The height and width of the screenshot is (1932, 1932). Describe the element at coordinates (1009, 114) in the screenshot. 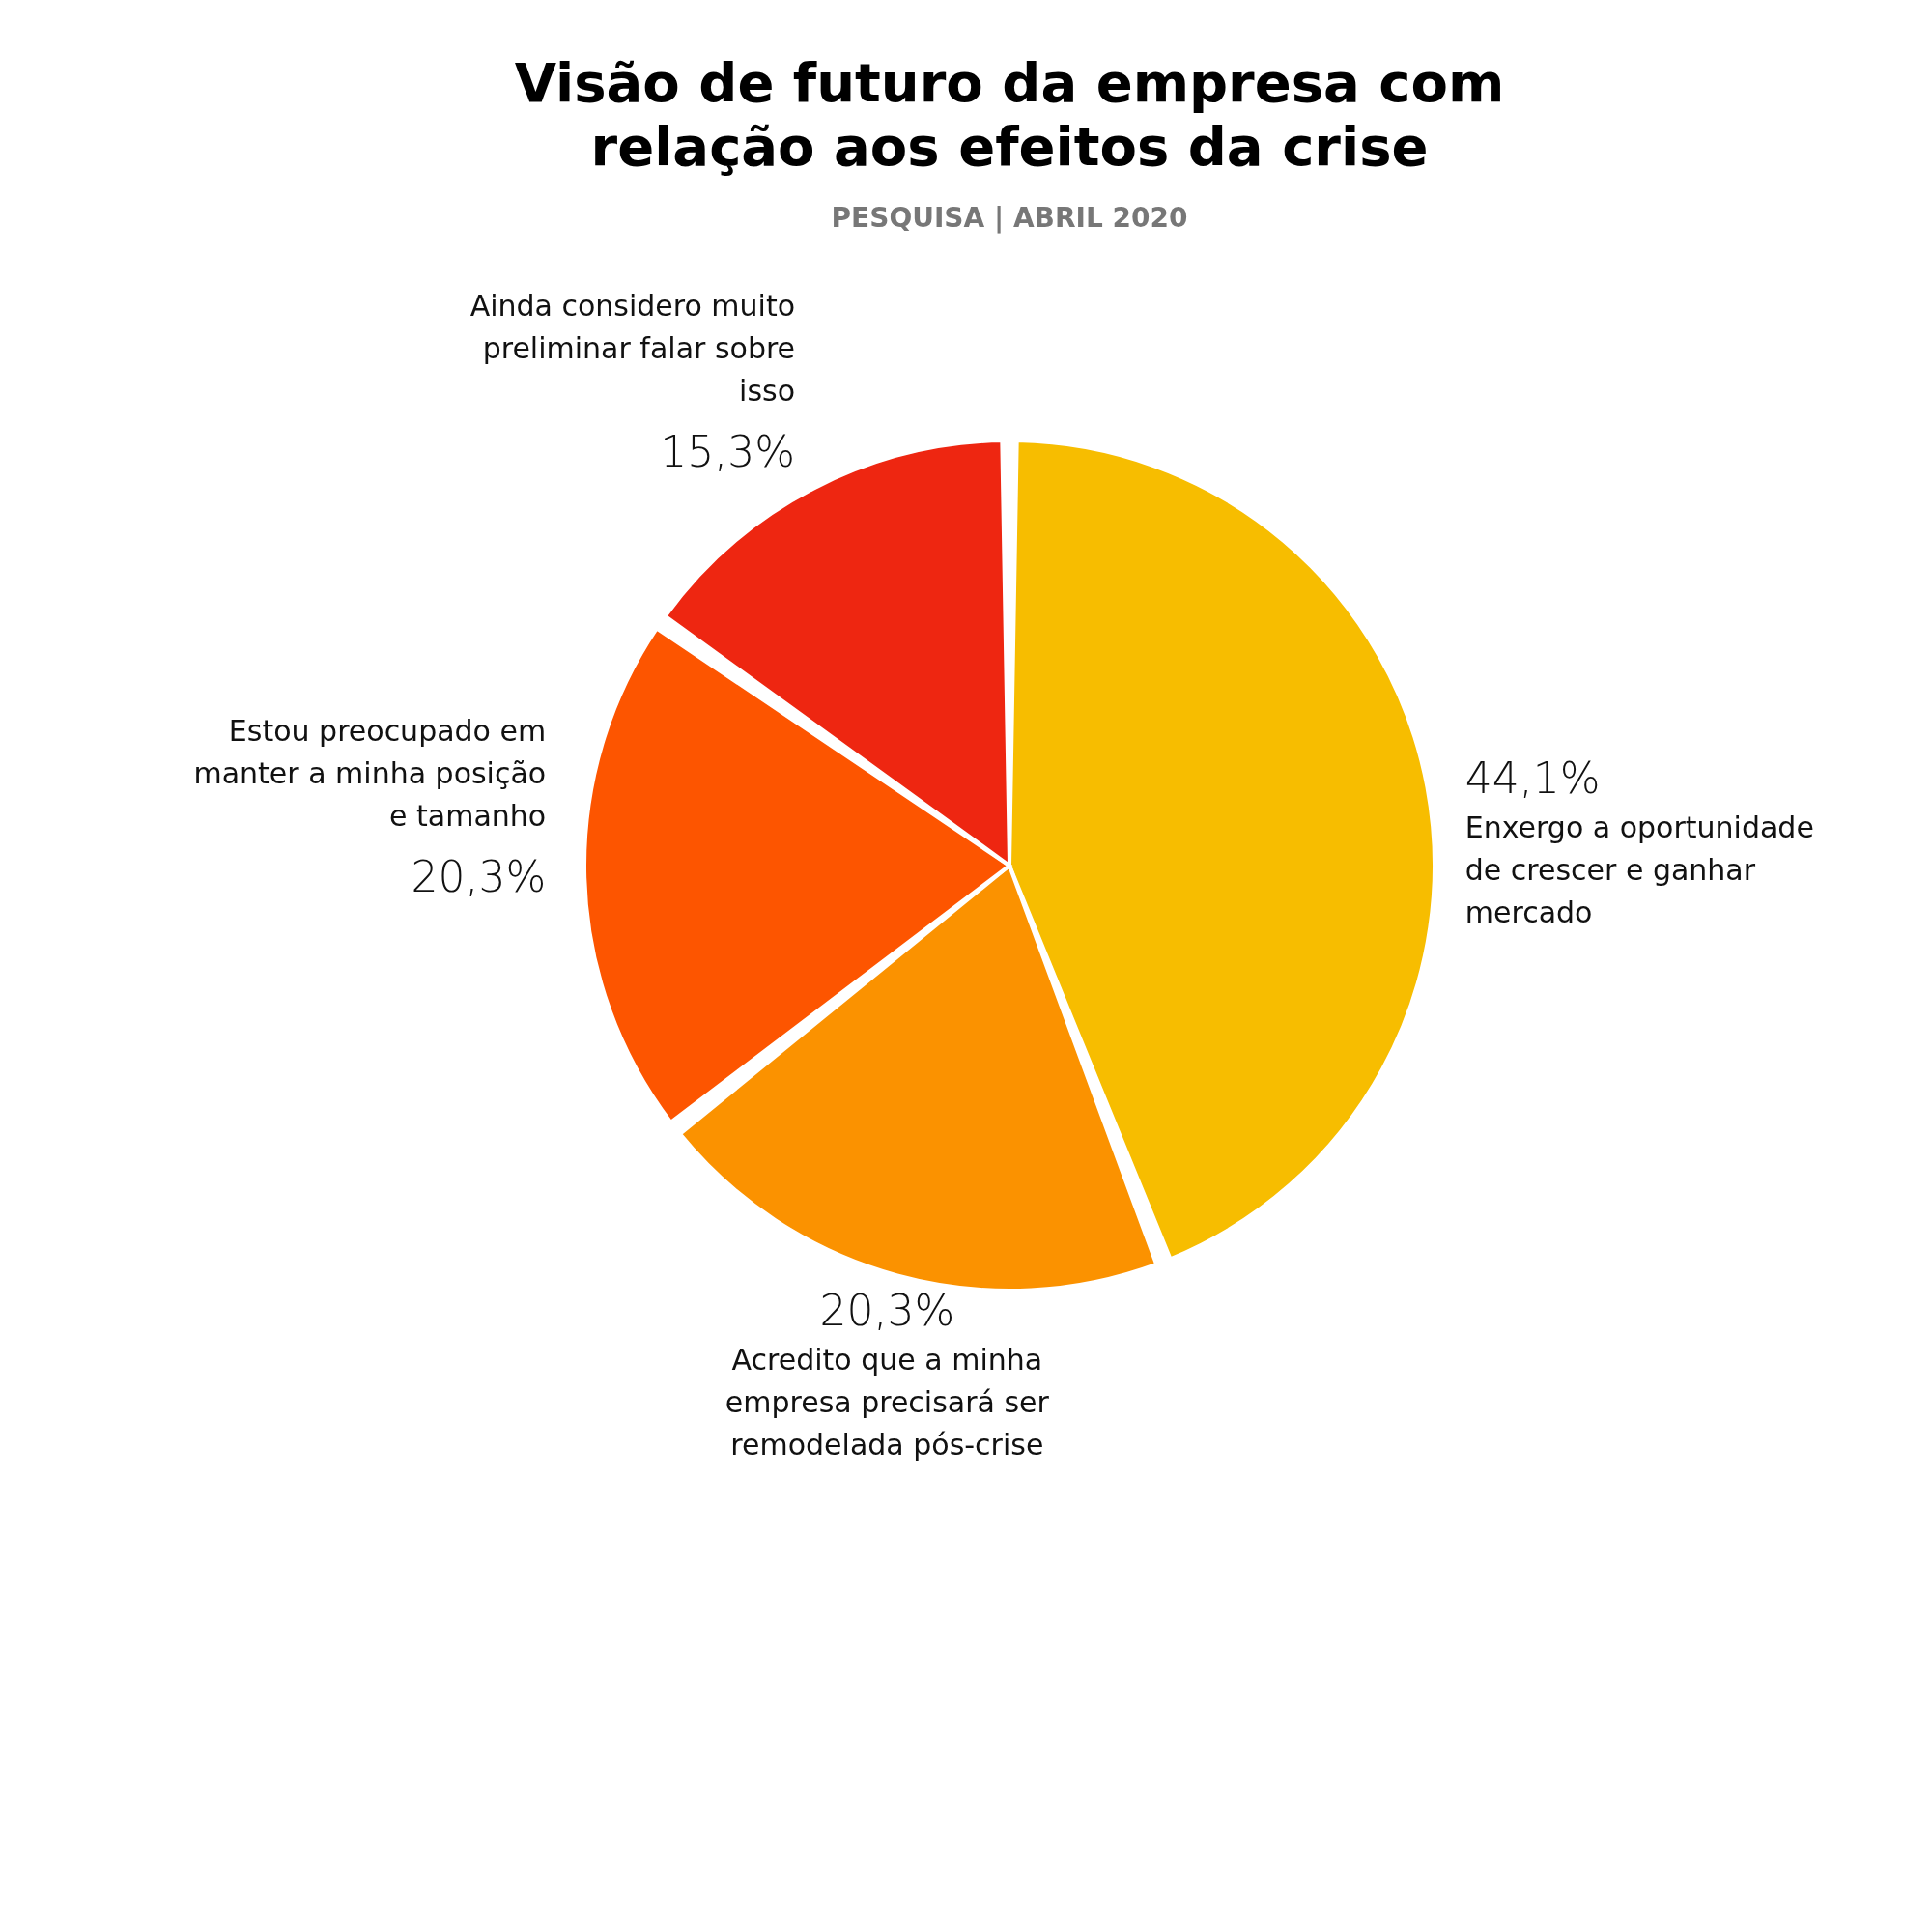

I see `chart-title: Visão de futuro da empresa com relação aos efeitos da crise` at that location.